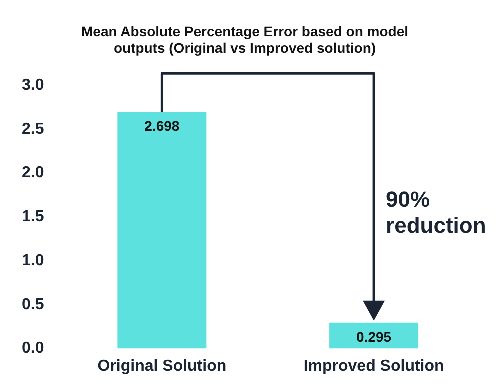  Describe the element at coordinates (33, 85) in the screenshot. I see `y-tick-label: 3.0` at that location.